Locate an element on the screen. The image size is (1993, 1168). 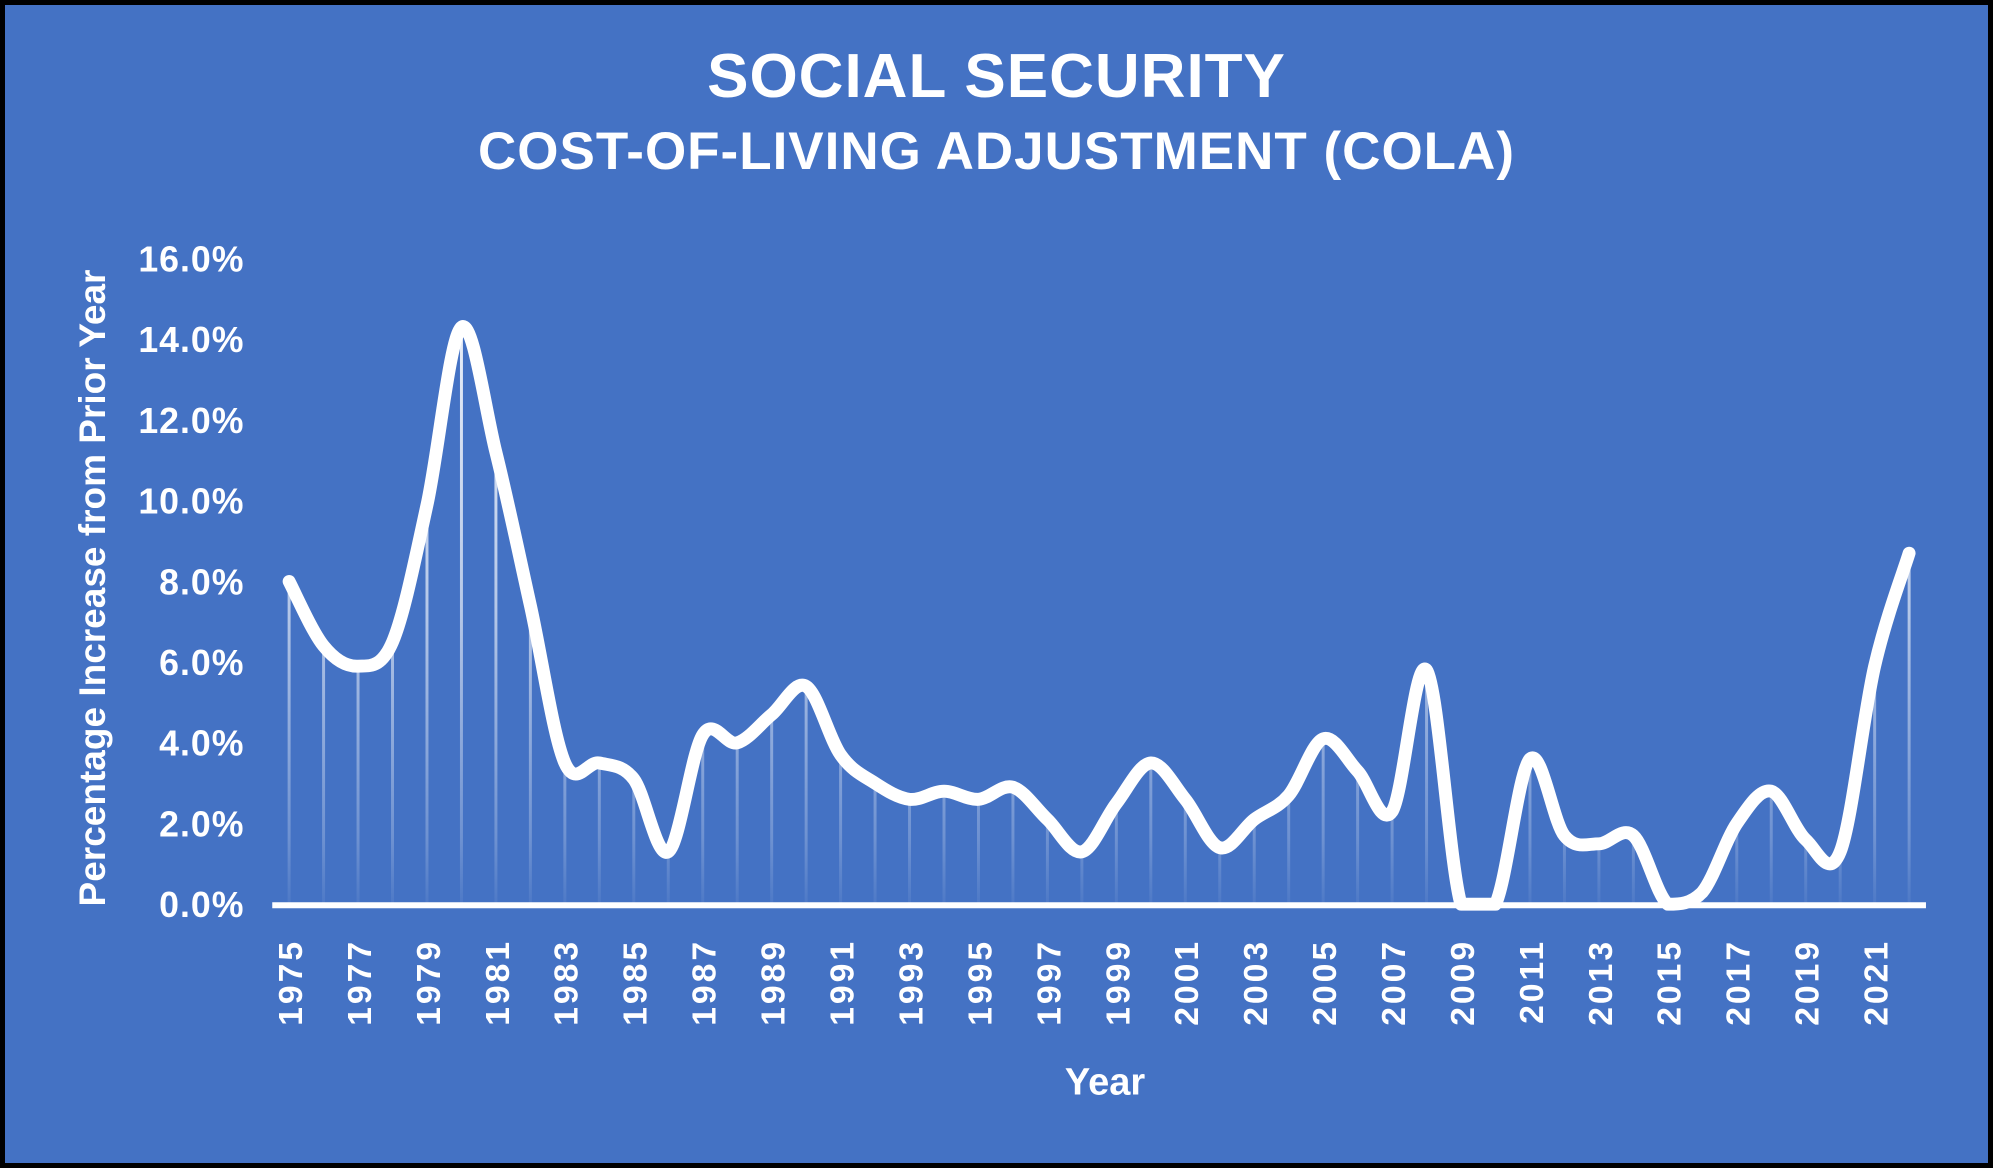
x-tick-label: 2005 is located at coordinates (1325, 982).